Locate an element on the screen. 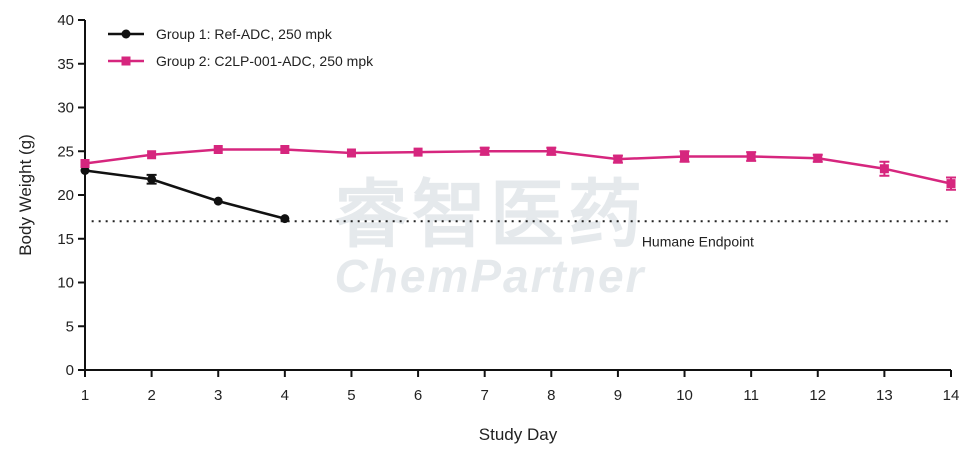  x-tick-label: 2 is located at coordinates (151, 395).